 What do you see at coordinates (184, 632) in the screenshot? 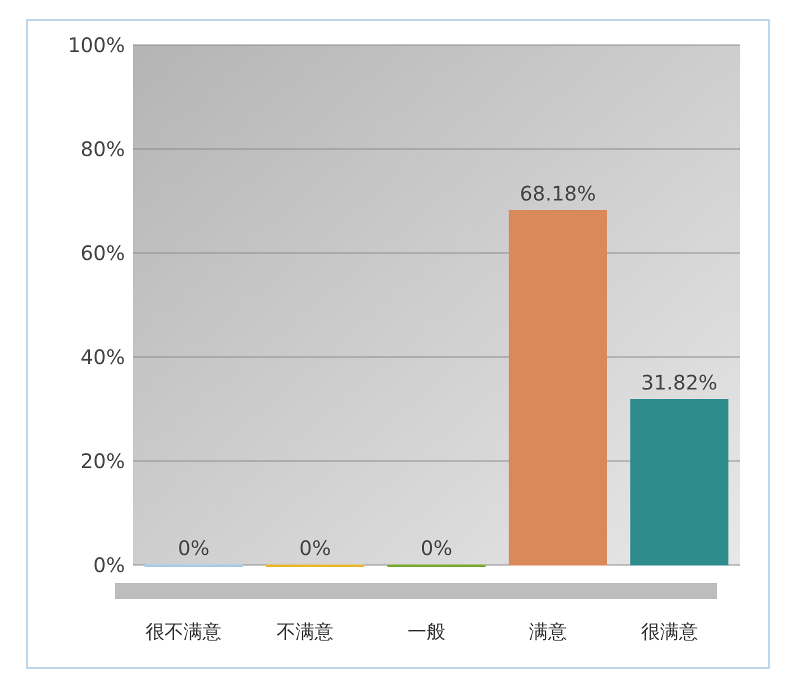
I see `x-tick-label: 很不满意` at bounding box center [184, 632].